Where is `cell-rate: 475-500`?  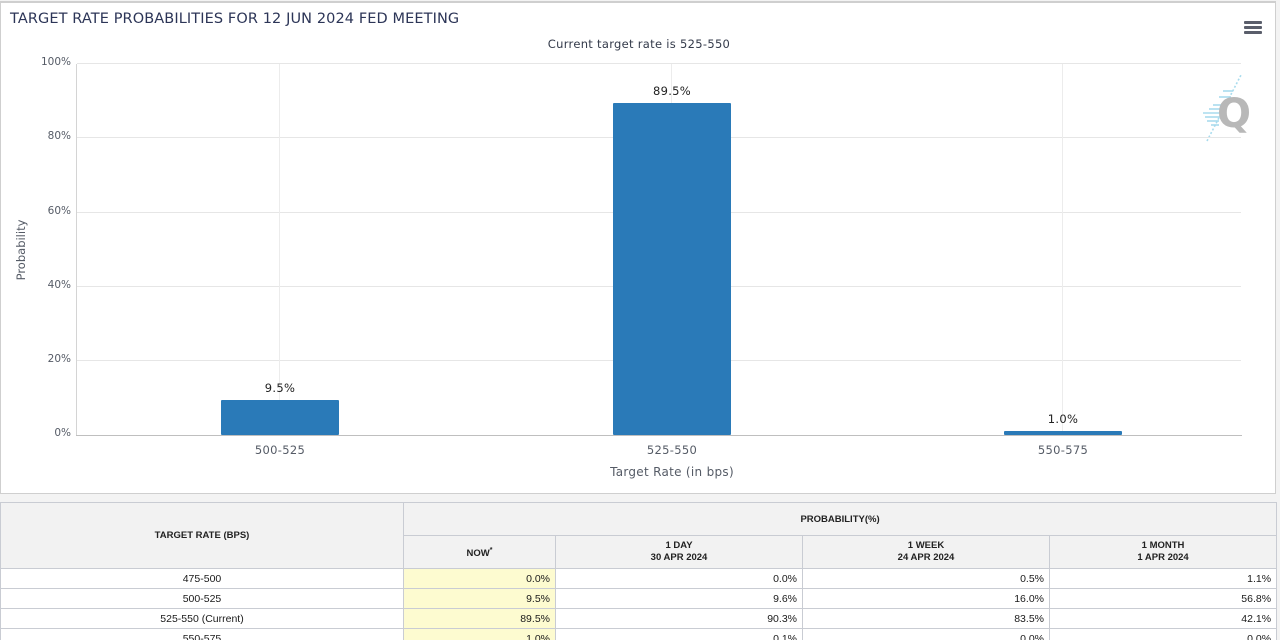 cell-rate: 475-500 is located at coordinates (202, 578).